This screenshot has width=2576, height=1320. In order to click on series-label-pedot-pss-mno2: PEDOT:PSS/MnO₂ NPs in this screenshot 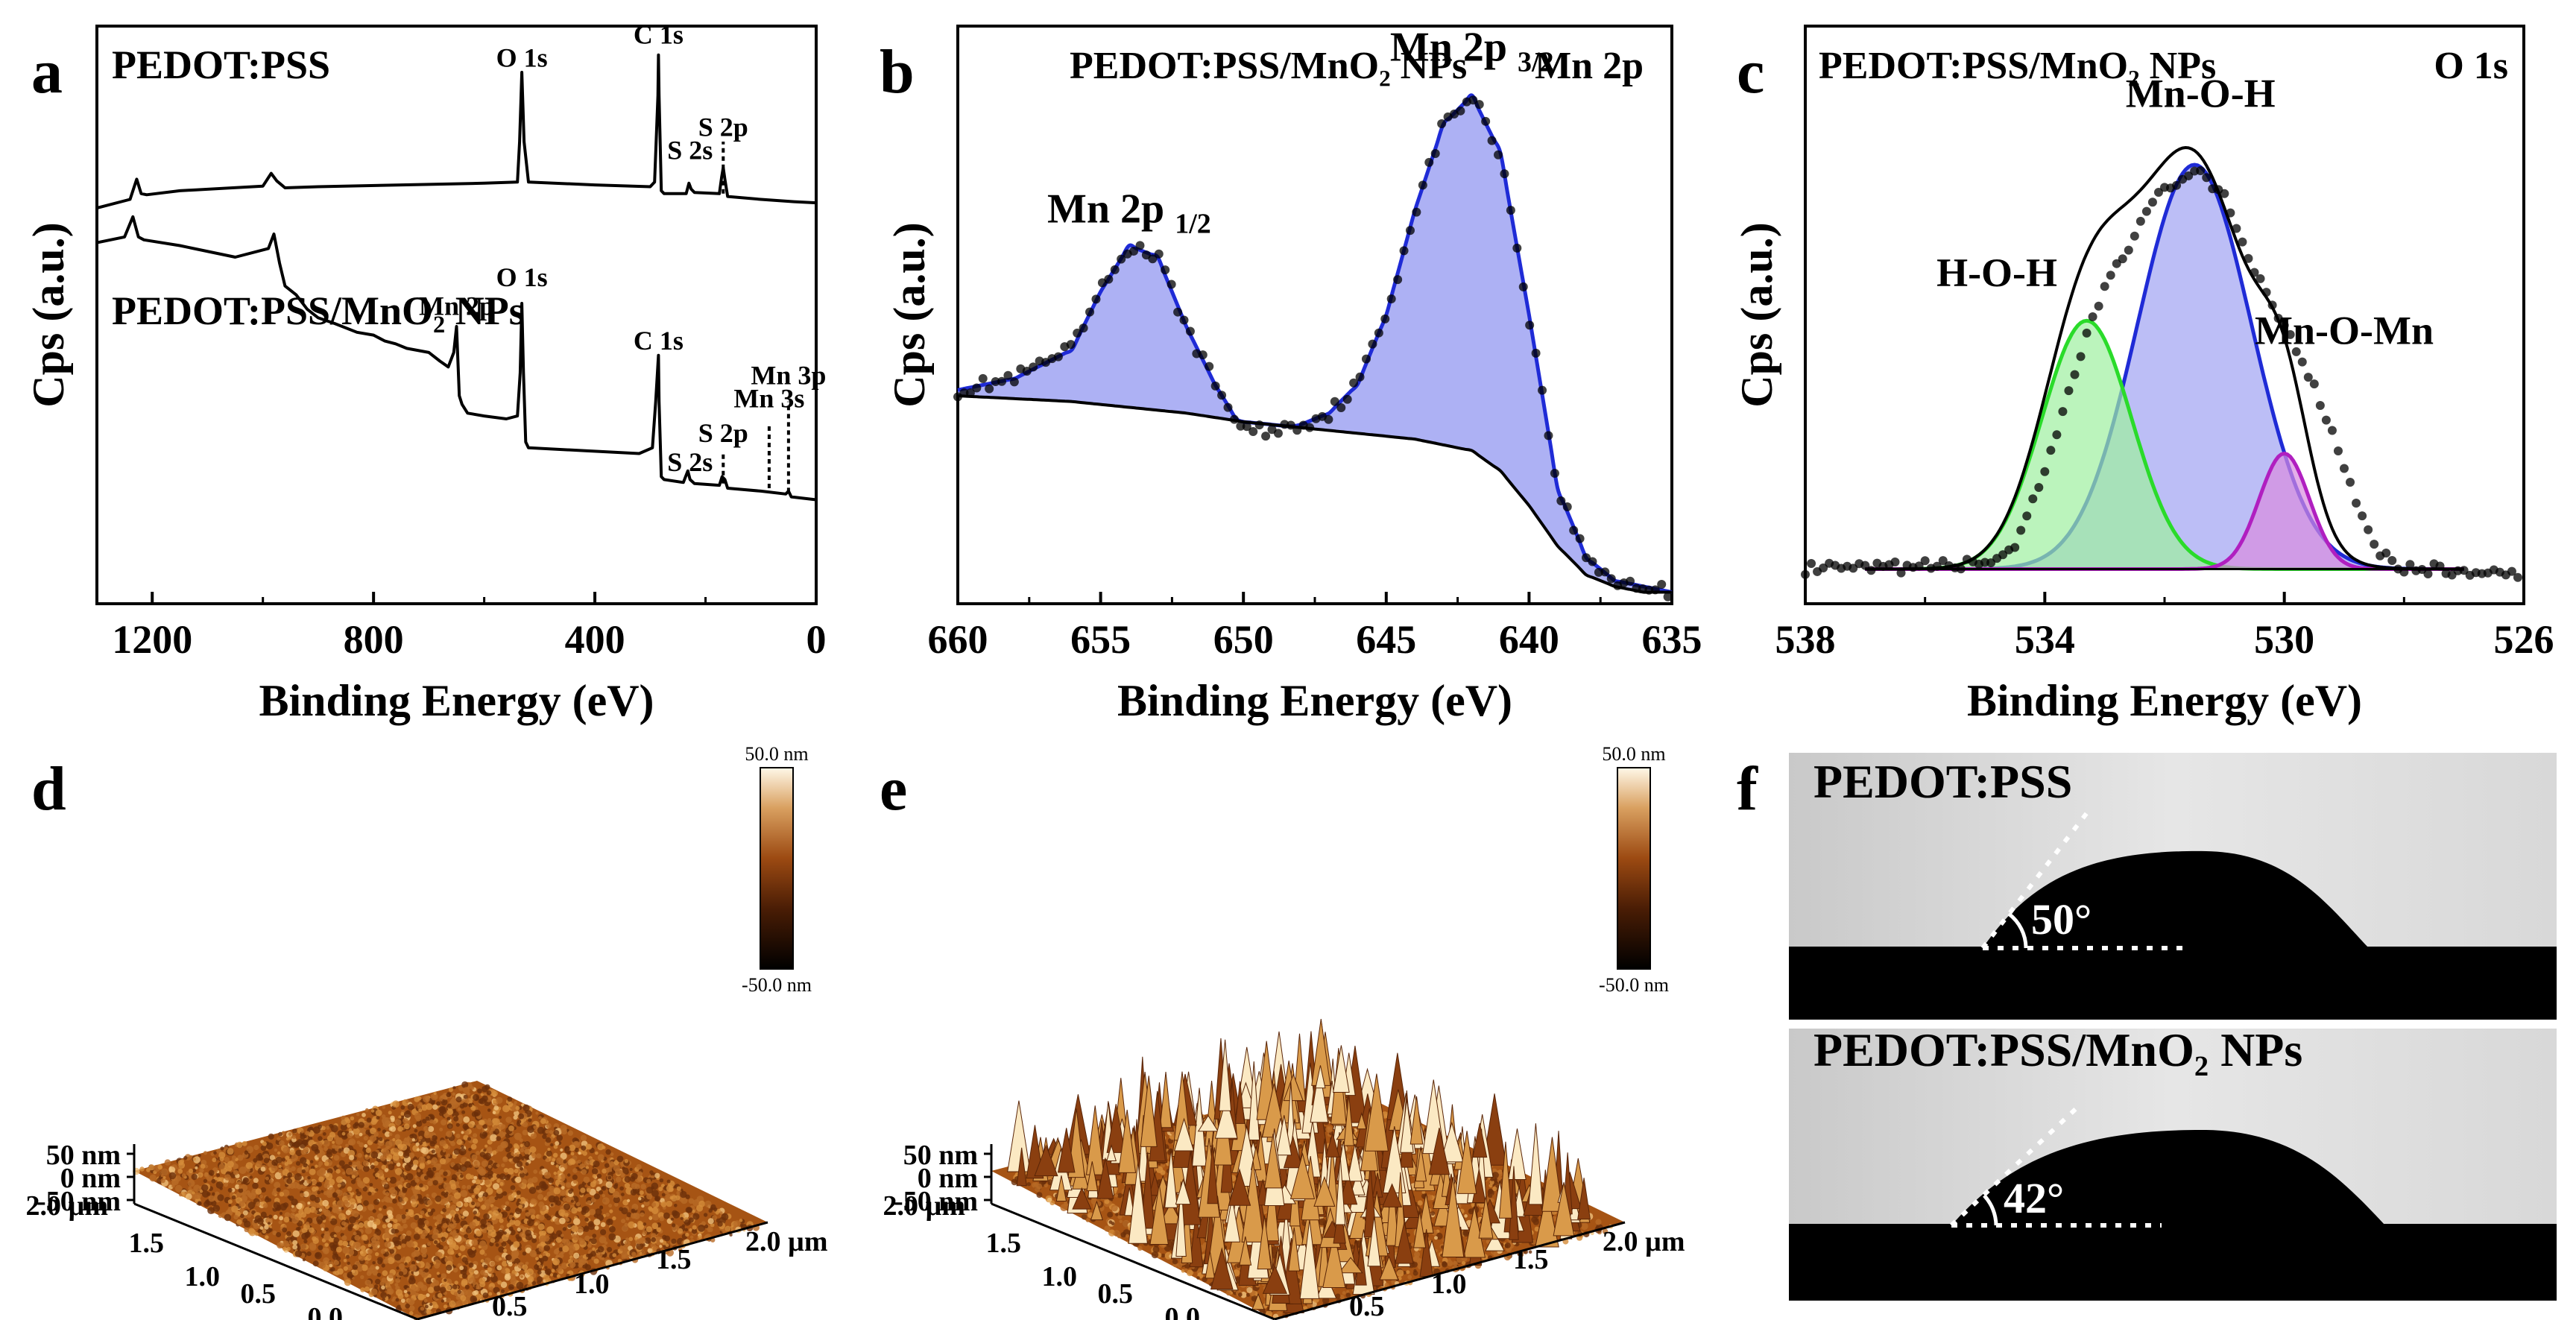, I will do `click(318, 310)`.